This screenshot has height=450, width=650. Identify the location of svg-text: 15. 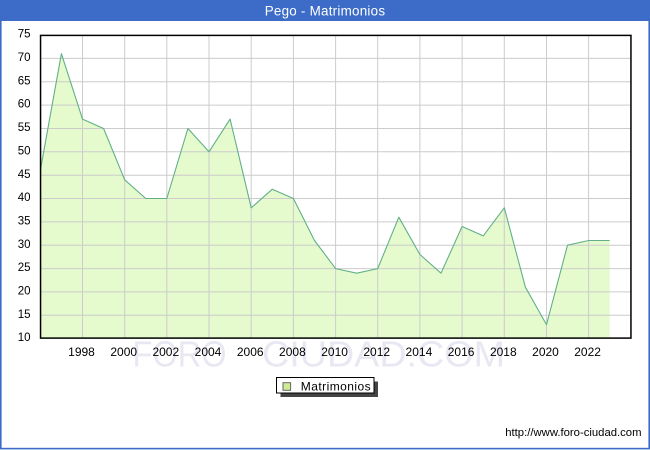
(24, 315).